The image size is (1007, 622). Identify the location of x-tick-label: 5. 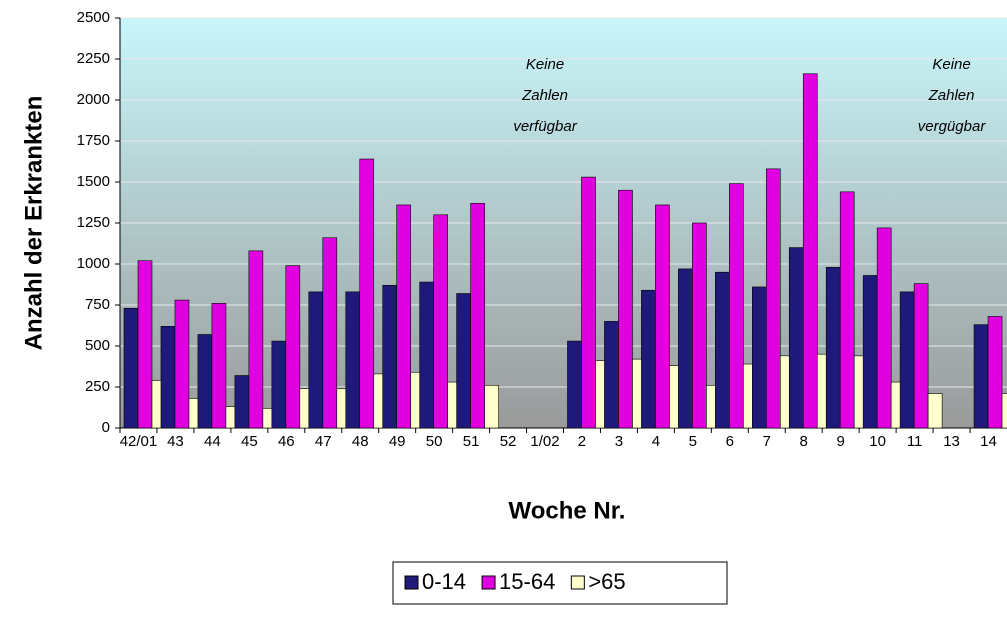
(693, 441).